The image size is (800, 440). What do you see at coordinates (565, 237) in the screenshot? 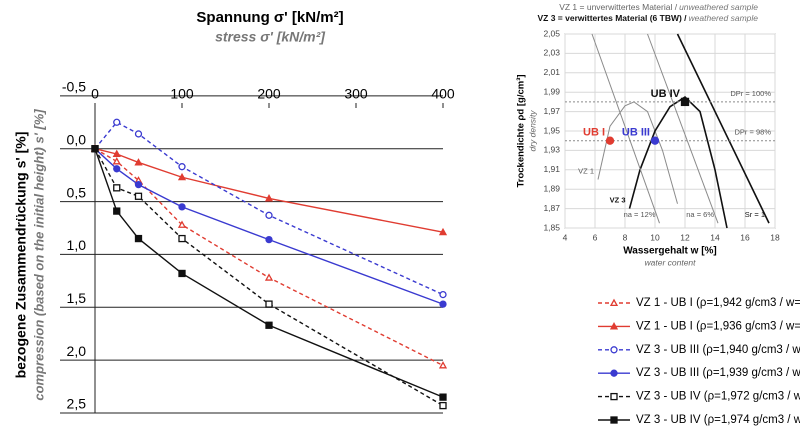
I see `x-tick-label: 4` at bounding box center [565, 237].